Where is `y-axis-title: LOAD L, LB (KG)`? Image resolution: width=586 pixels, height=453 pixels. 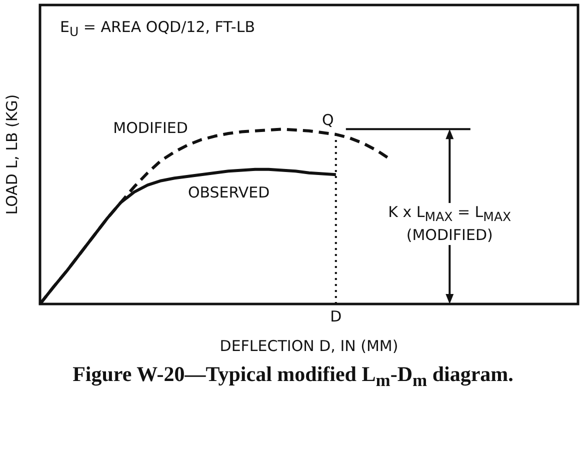 y-axis-title: LOAD L, LB (KG) is located at coordinates (11, 154).